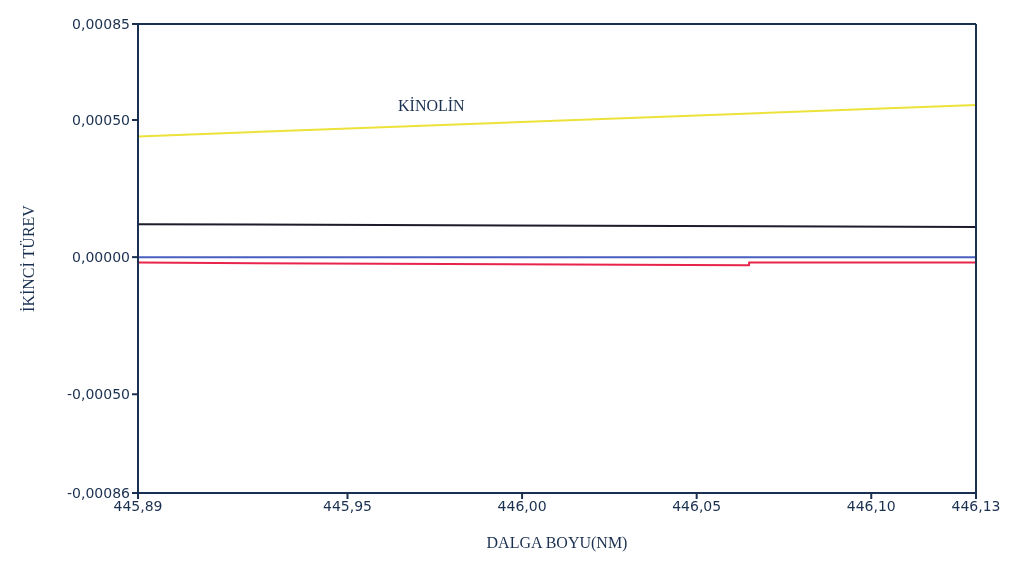 This screenshot has width=1025, height=581. I want to click on series-label: KİNOLİN, so click(432, 106).